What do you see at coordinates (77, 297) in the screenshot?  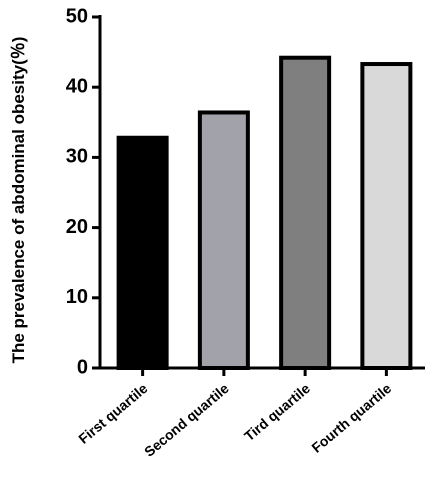 I see `y-tick-label: 10` at bounding box center [77, 297].